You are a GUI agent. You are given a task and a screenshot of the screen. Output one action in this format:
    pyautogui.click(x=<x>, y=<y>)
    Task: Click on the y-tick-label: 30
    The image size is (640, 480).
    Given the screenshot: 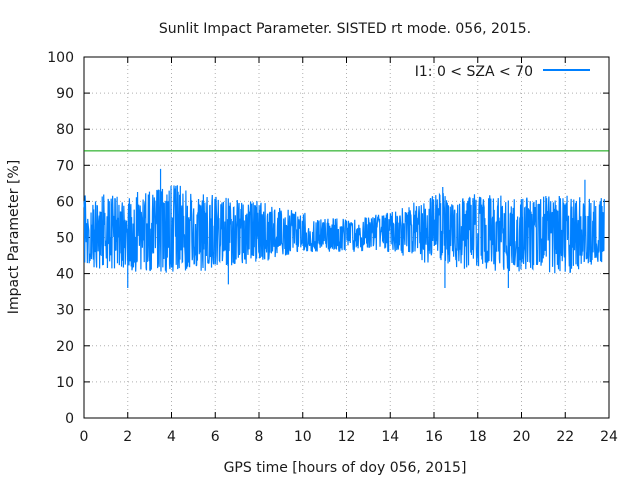 What is the action you would take?
    pyautogui.click(x=65, y=311)
    